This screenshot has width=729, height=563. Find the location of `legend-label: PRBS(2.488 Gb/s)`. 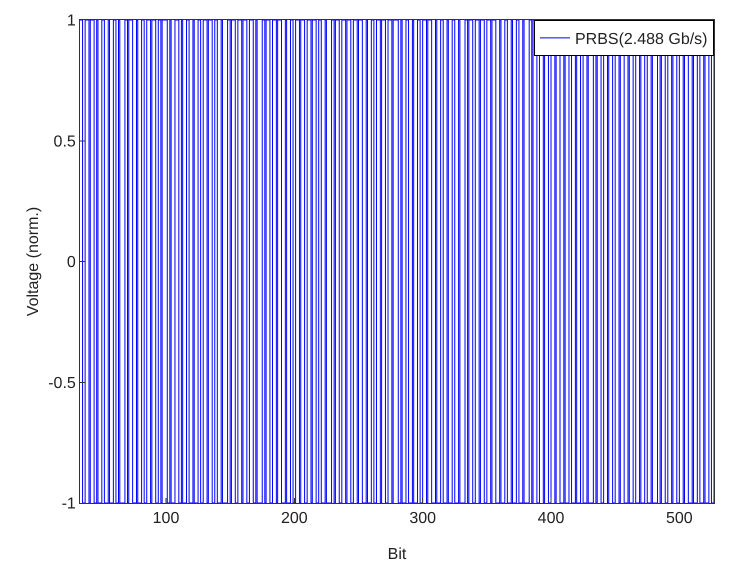

legend-label: PRBS(2.488 Gb/s) is located at coordinates (641, 39).